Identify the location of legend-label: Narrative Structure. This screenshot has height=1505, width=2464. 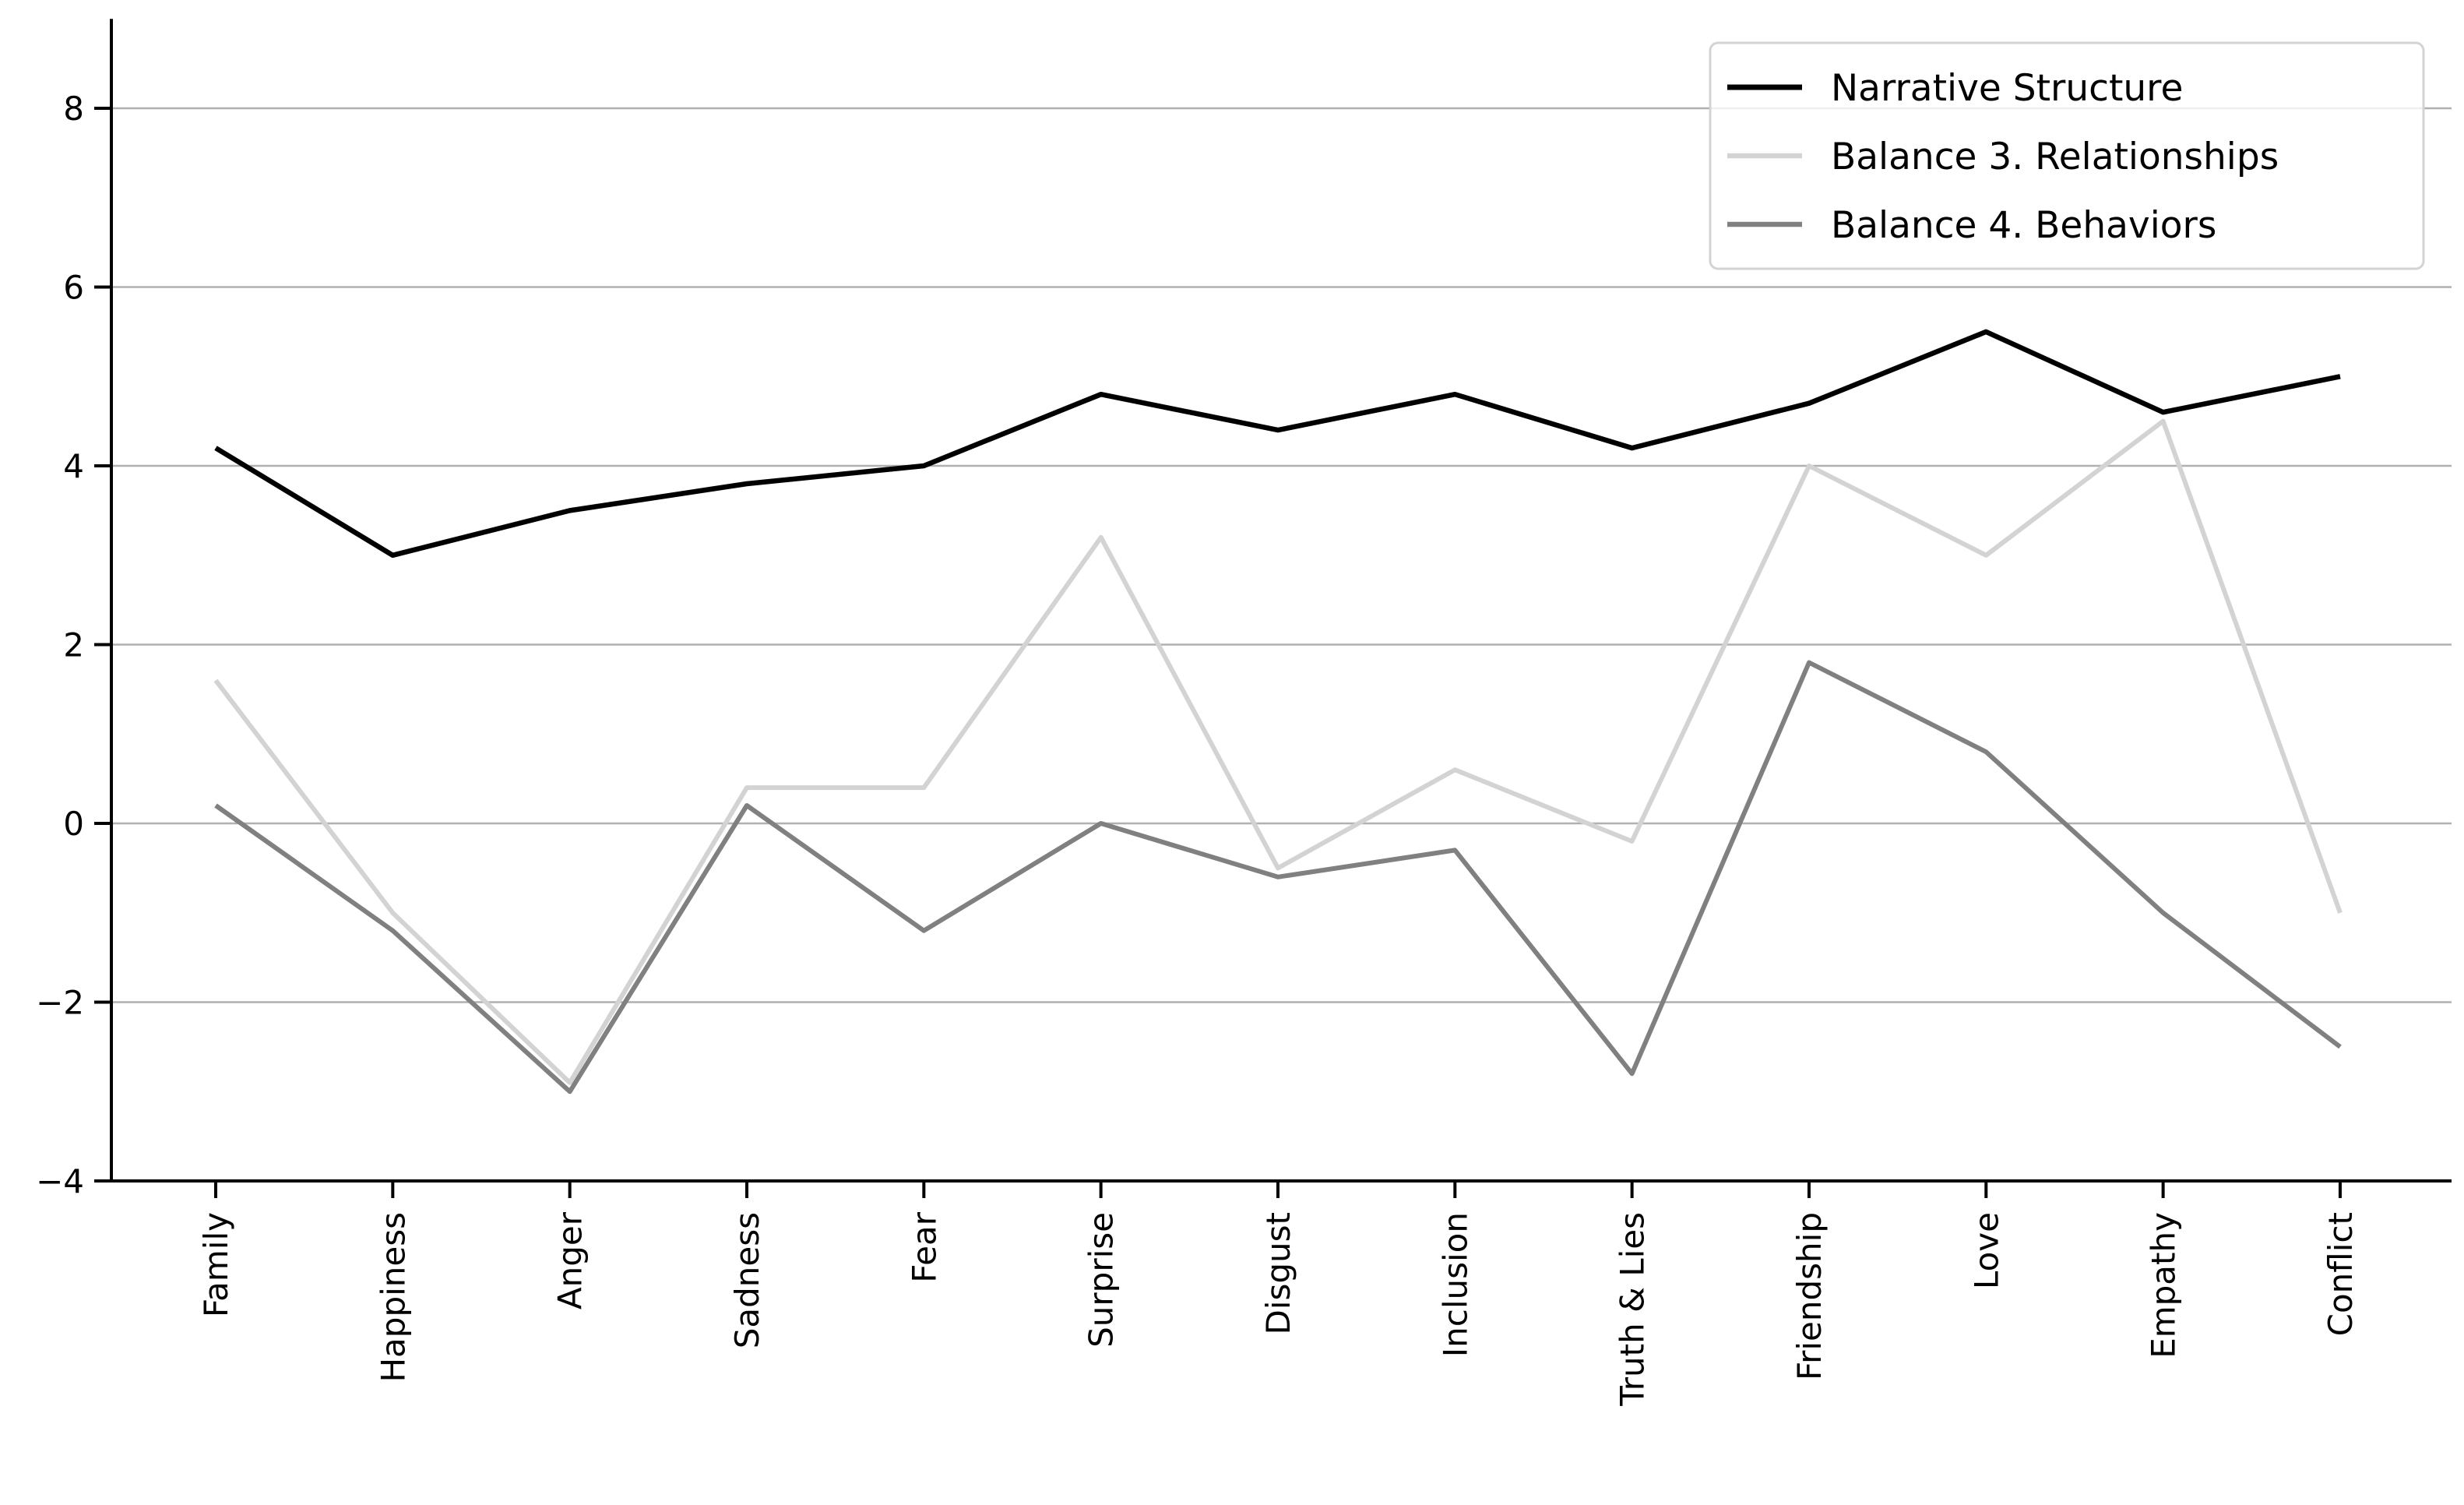
(2007, 88).